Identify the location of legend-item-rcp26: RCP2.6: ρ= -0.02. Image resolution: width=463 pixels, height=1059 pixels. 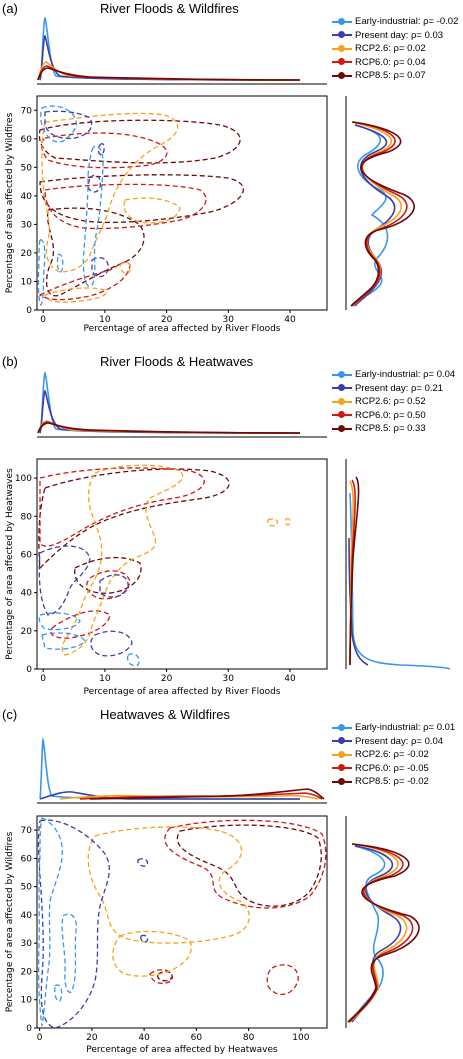
(393, 755).